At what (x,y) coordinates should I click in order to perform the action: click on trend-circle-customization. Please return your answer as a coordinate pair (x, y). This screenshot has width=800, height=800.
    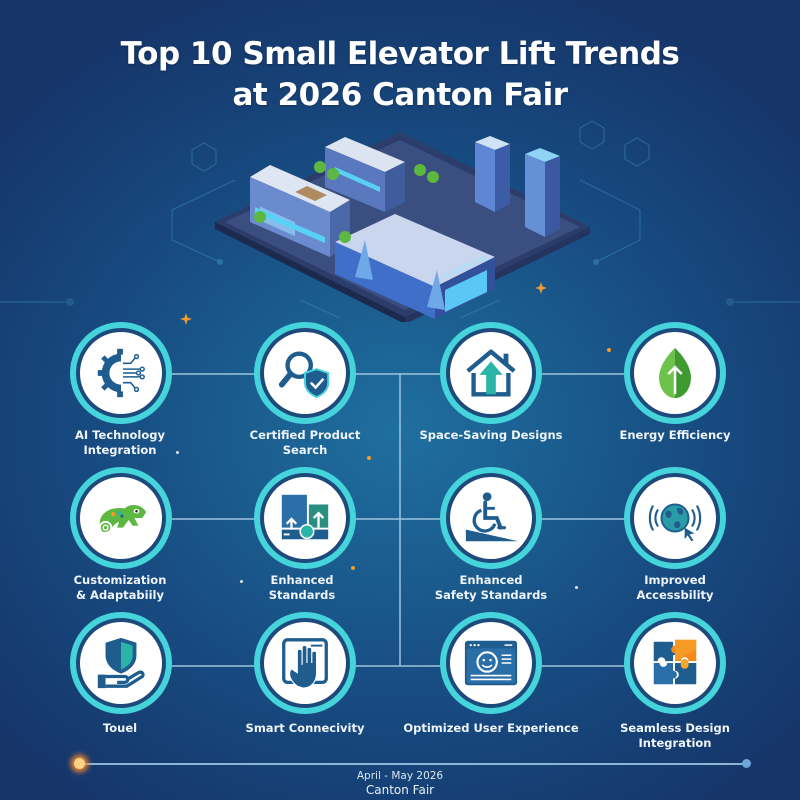
    Looking at the image, I should click on (121, 518).